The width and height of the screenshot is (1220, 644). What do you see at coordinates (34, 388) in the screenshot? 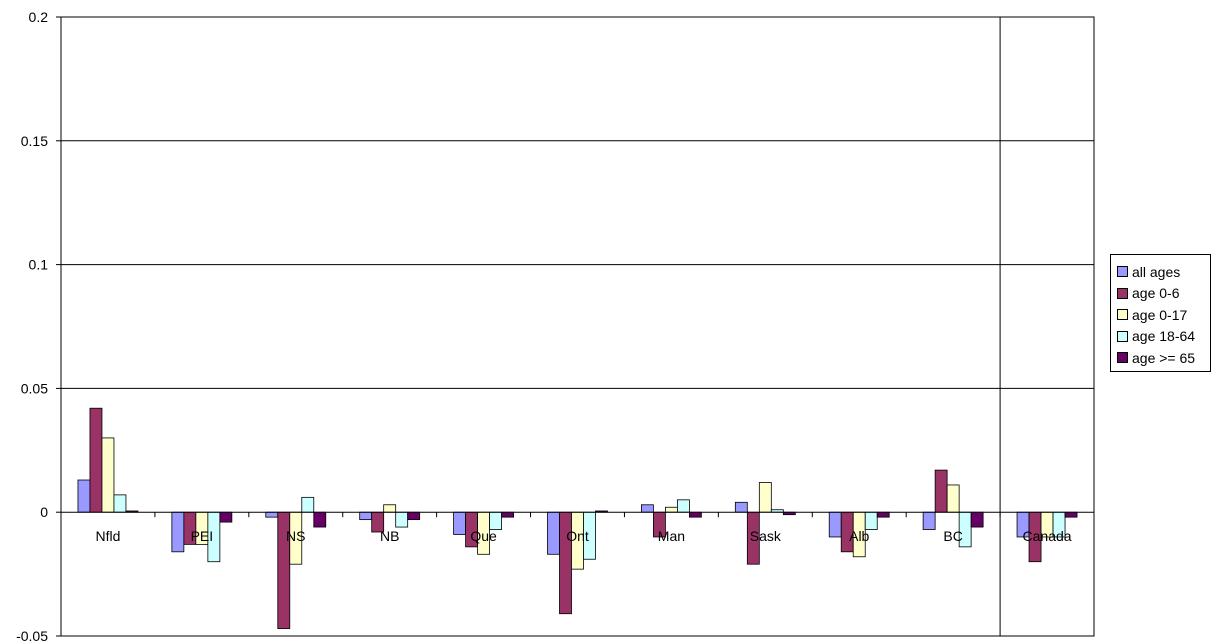
I see `y-tick-label: 0.05` at bounding box center [34, 388].